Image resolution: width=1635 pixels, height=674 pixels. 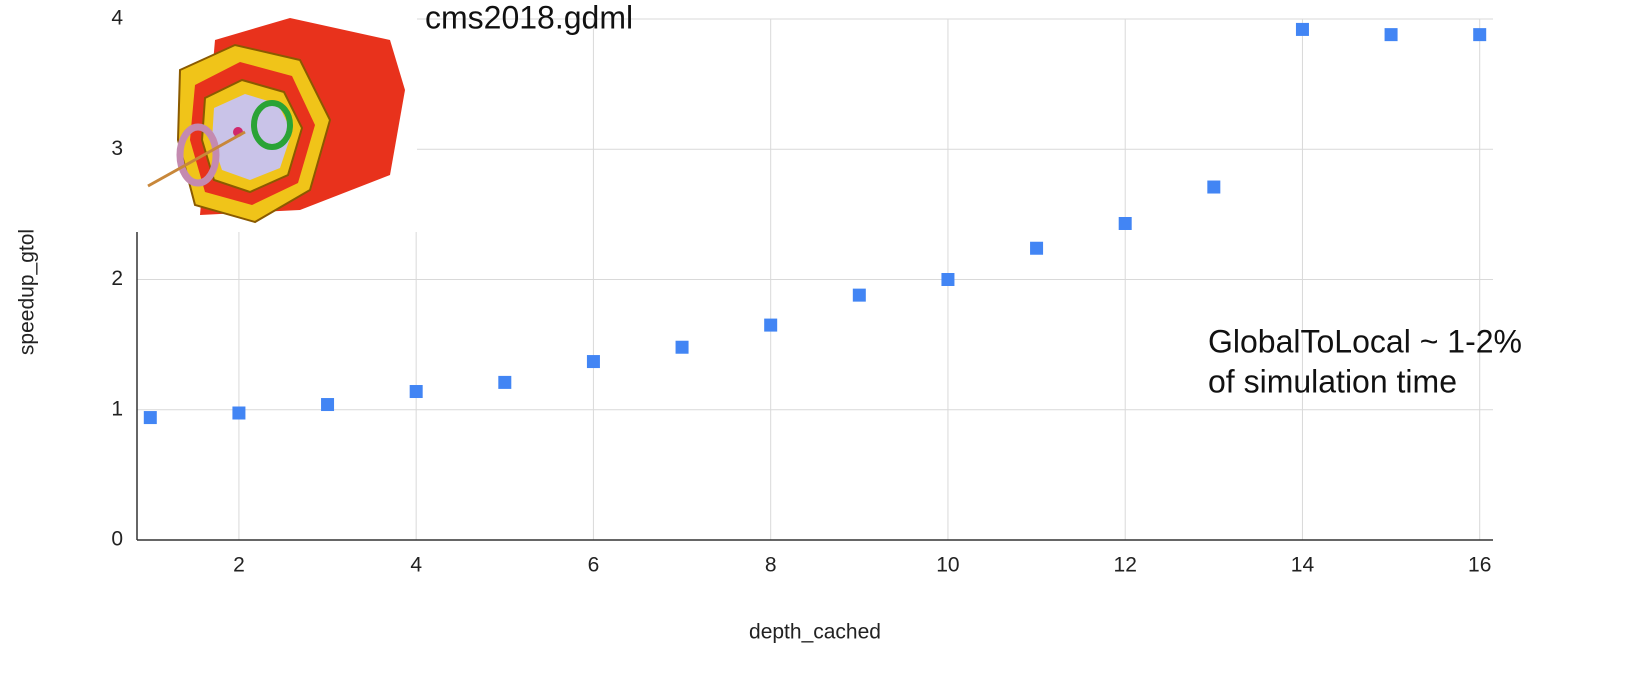 I want to click on x-tick-label: 14, so click(x=1303, y=565).